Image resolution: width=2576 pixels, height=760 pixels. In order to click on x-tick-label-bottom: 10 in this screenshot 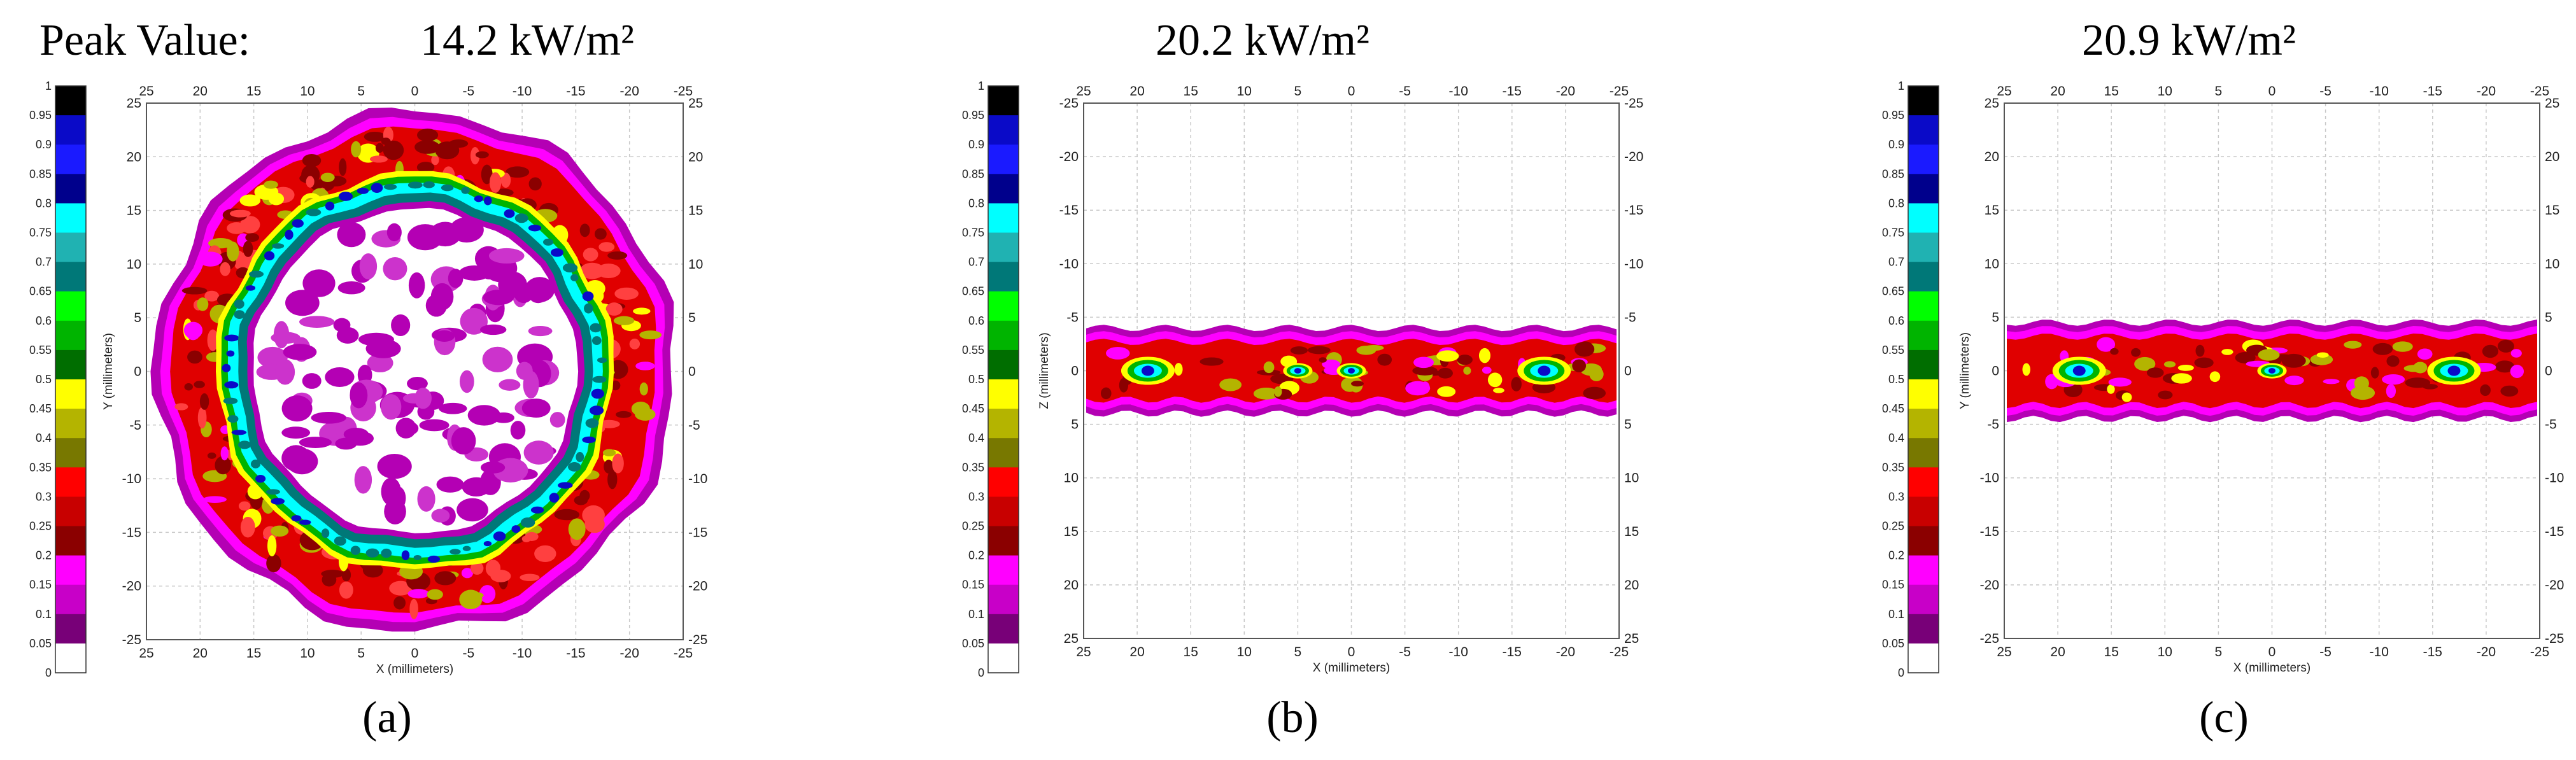, I will do `click(307, 654)`.